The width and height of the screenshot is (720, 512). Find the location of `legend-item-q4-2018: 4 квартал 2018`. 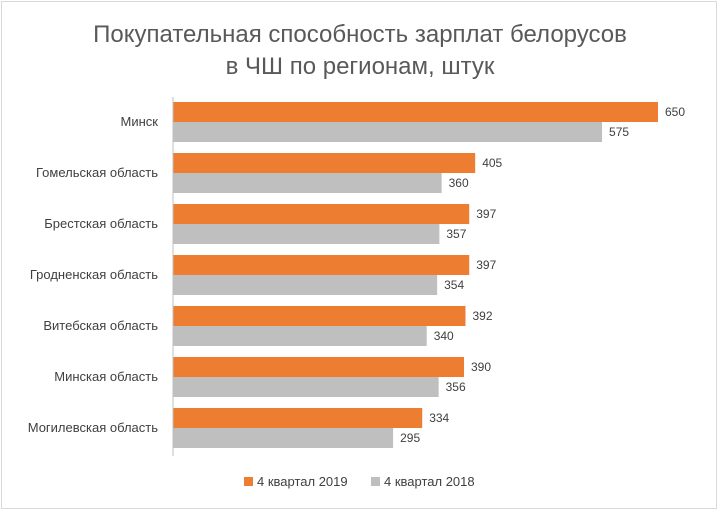

legend-item-q4-2018: 4 квартал 2018 is located at coordinates (423, 481).